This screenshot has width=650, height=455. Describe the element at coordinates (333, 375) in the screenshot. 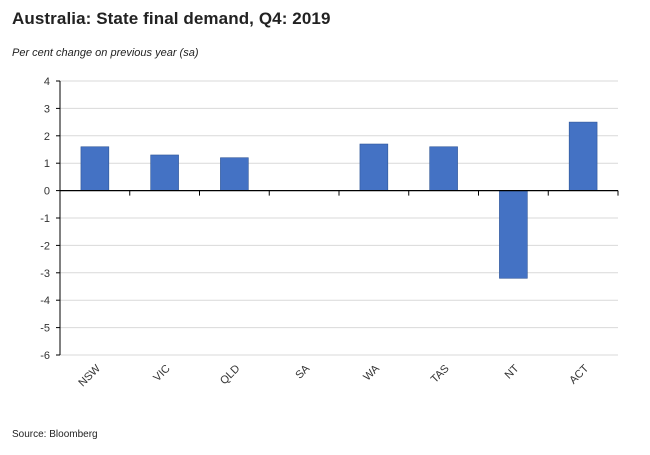

I see `x-tick-labels: NSW VIC QLD SA WA TAS NT ACT` at that location.